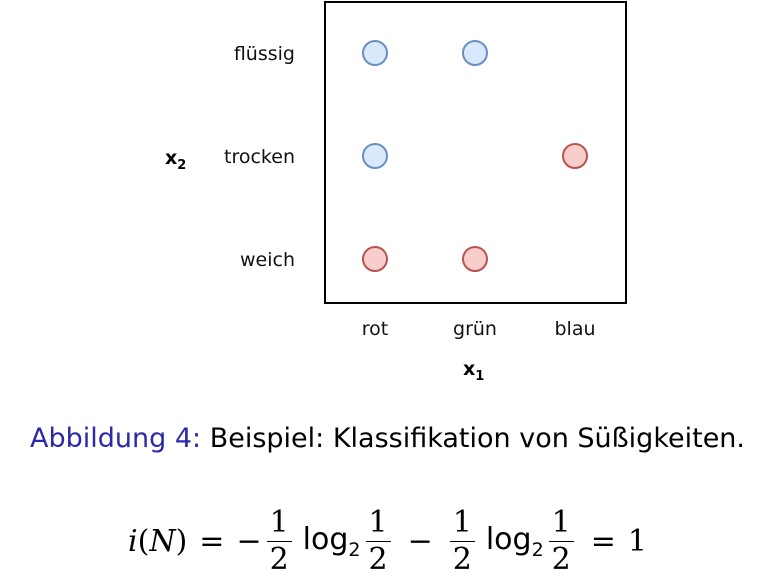  I want to click on y-tick-label: weich, so click(267, 260).